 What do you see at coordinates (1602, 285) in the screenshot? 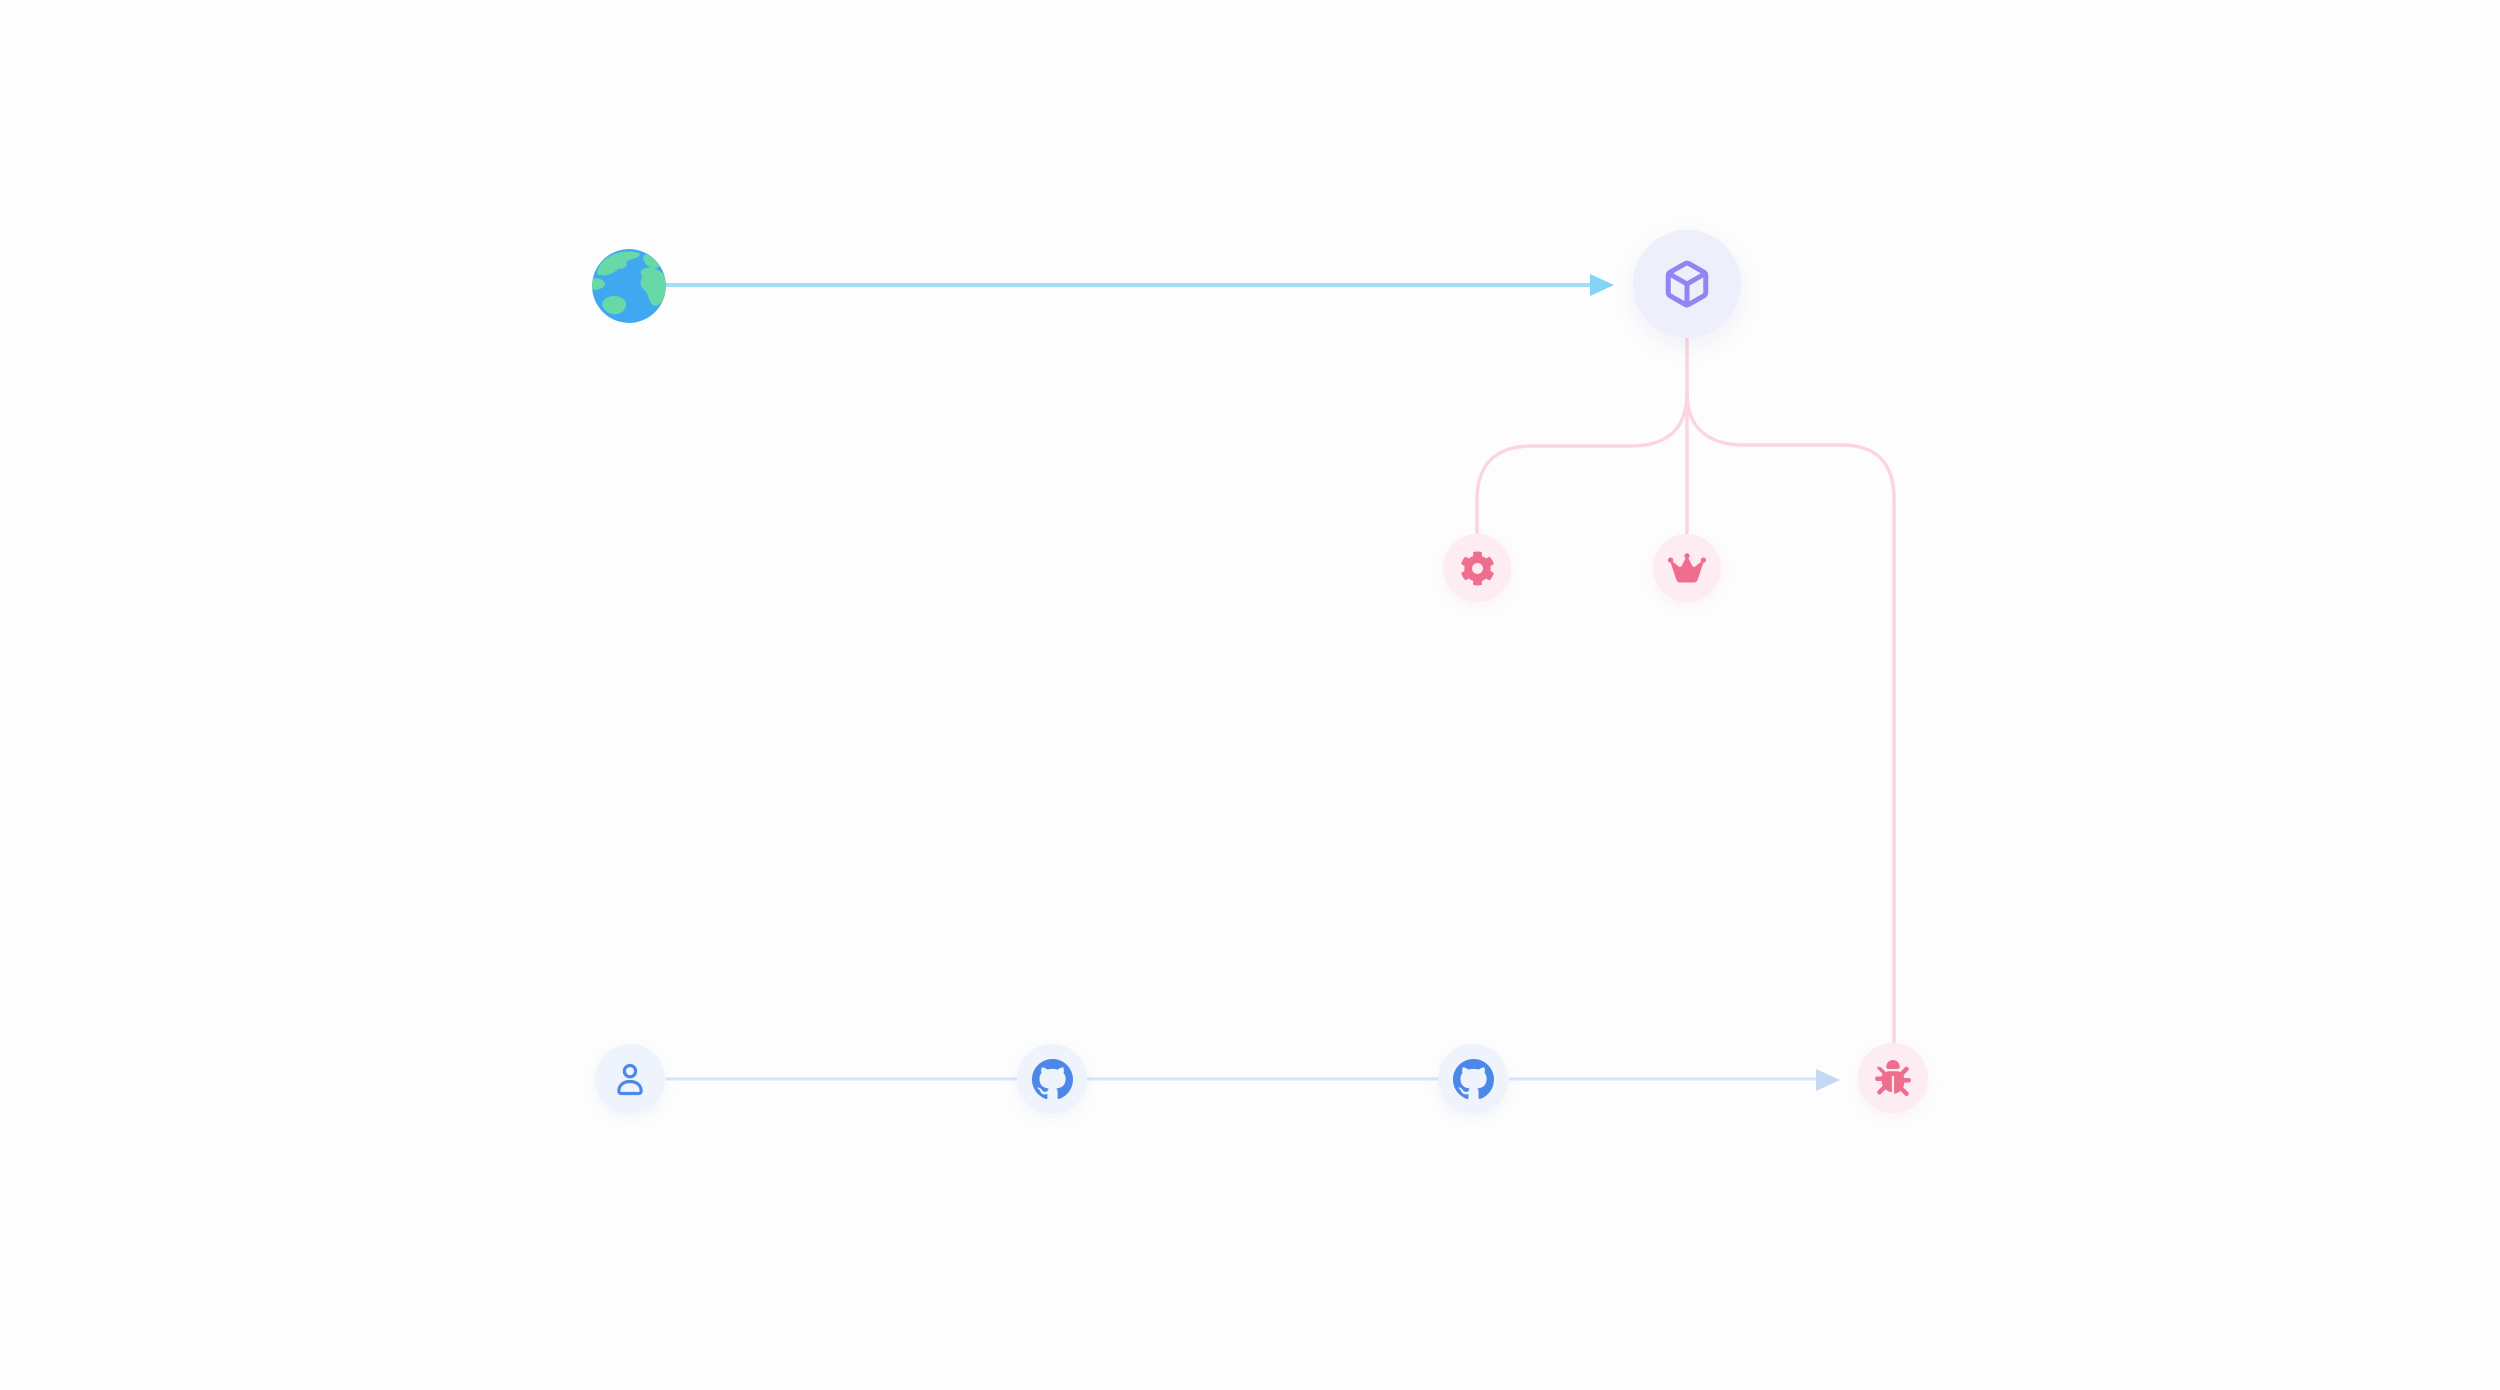
I see `arrowhead-globe-to-package` at bounding box center [1602, 285].